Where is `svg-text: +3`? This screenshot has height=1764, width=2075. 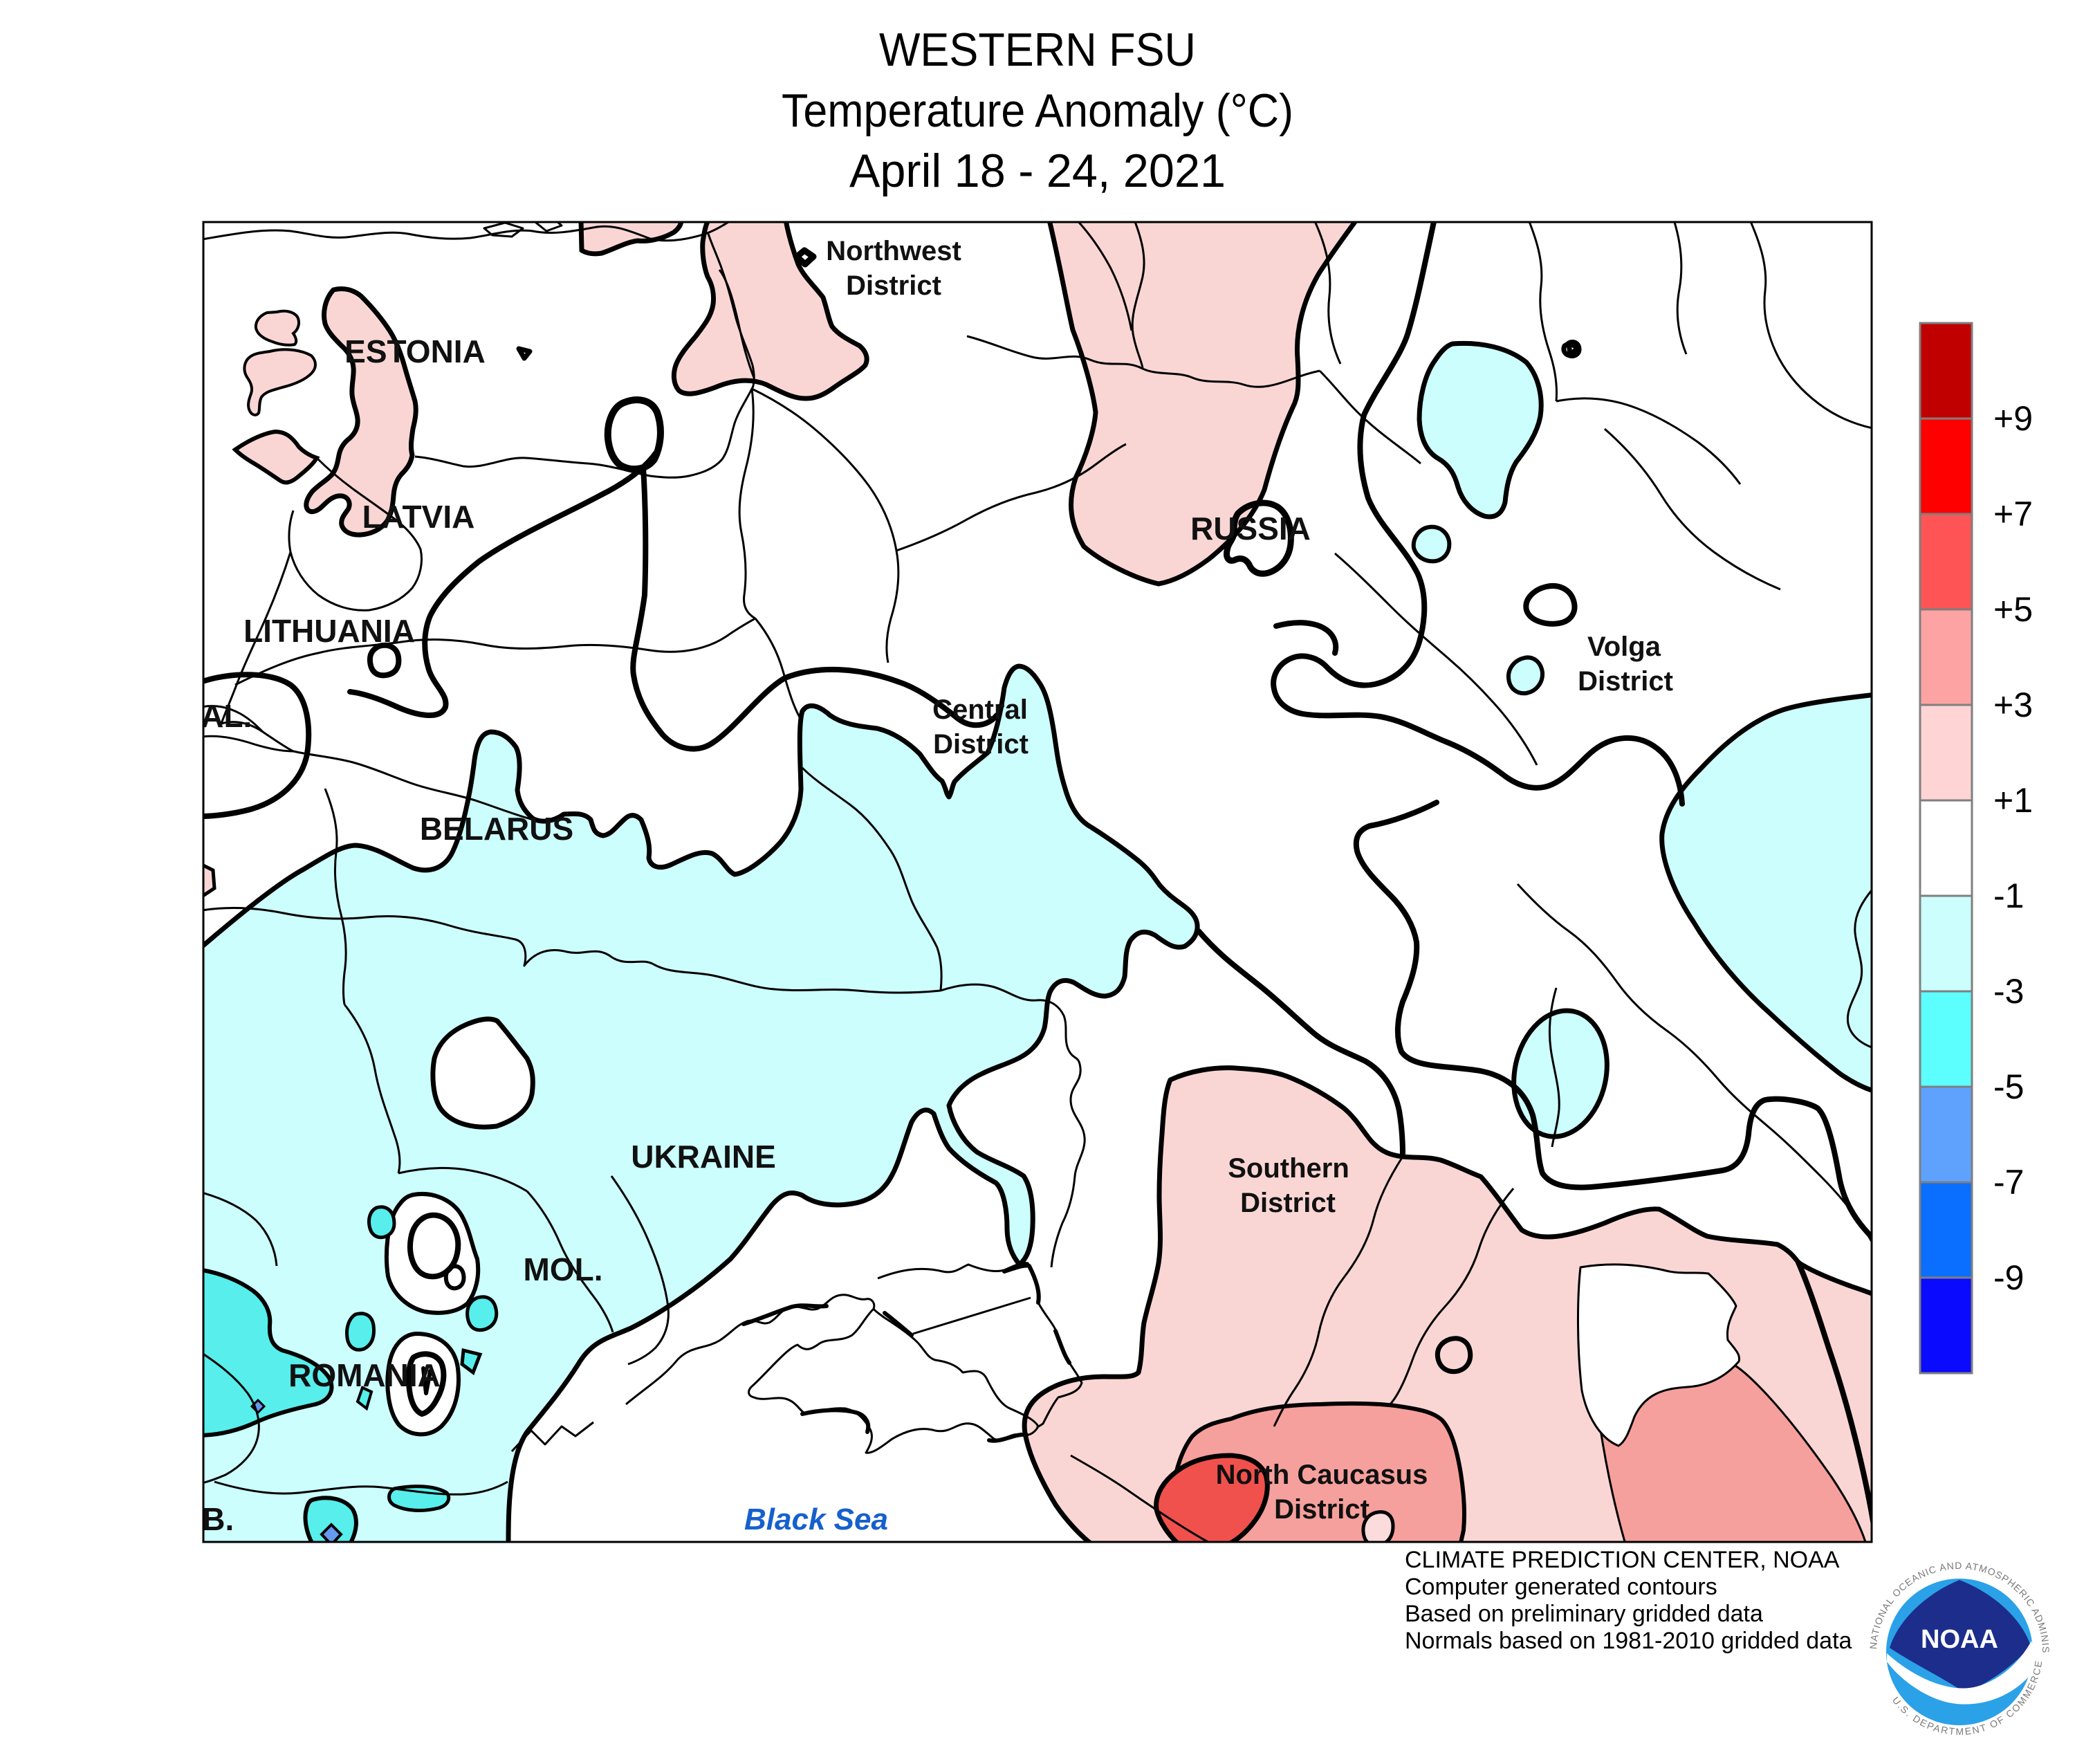
svg-text: +3 is located at coordinates (2013, 705).